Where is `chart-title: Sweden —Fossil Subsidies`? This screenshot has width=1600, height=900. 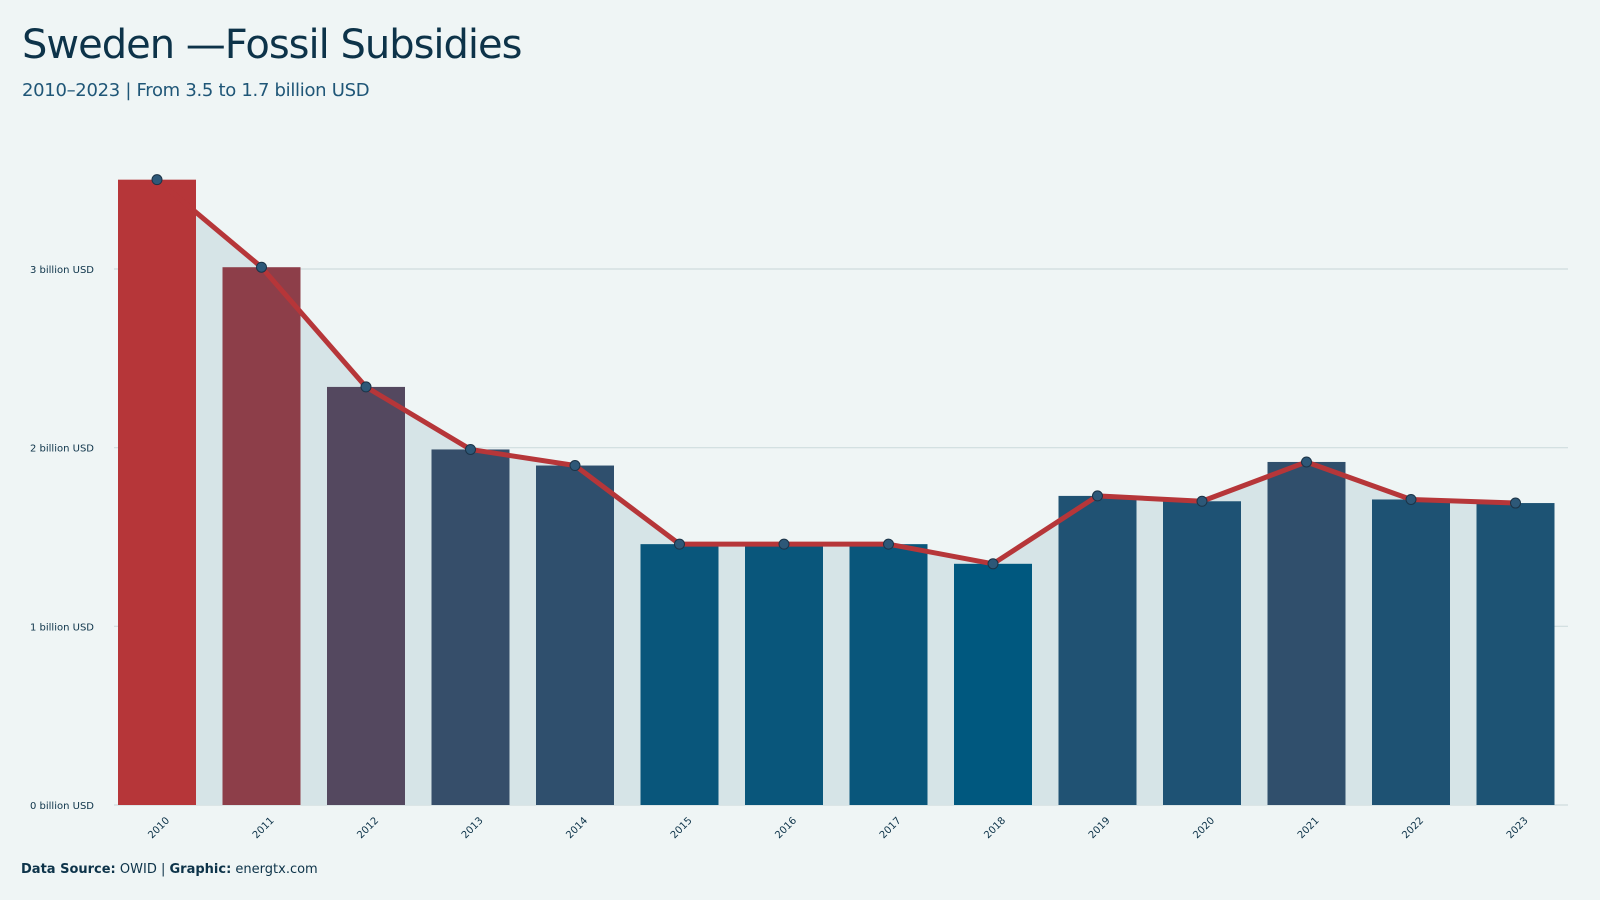 chart-title: Sweden —Fossil Subsidies is located at coordinates (272, 45).